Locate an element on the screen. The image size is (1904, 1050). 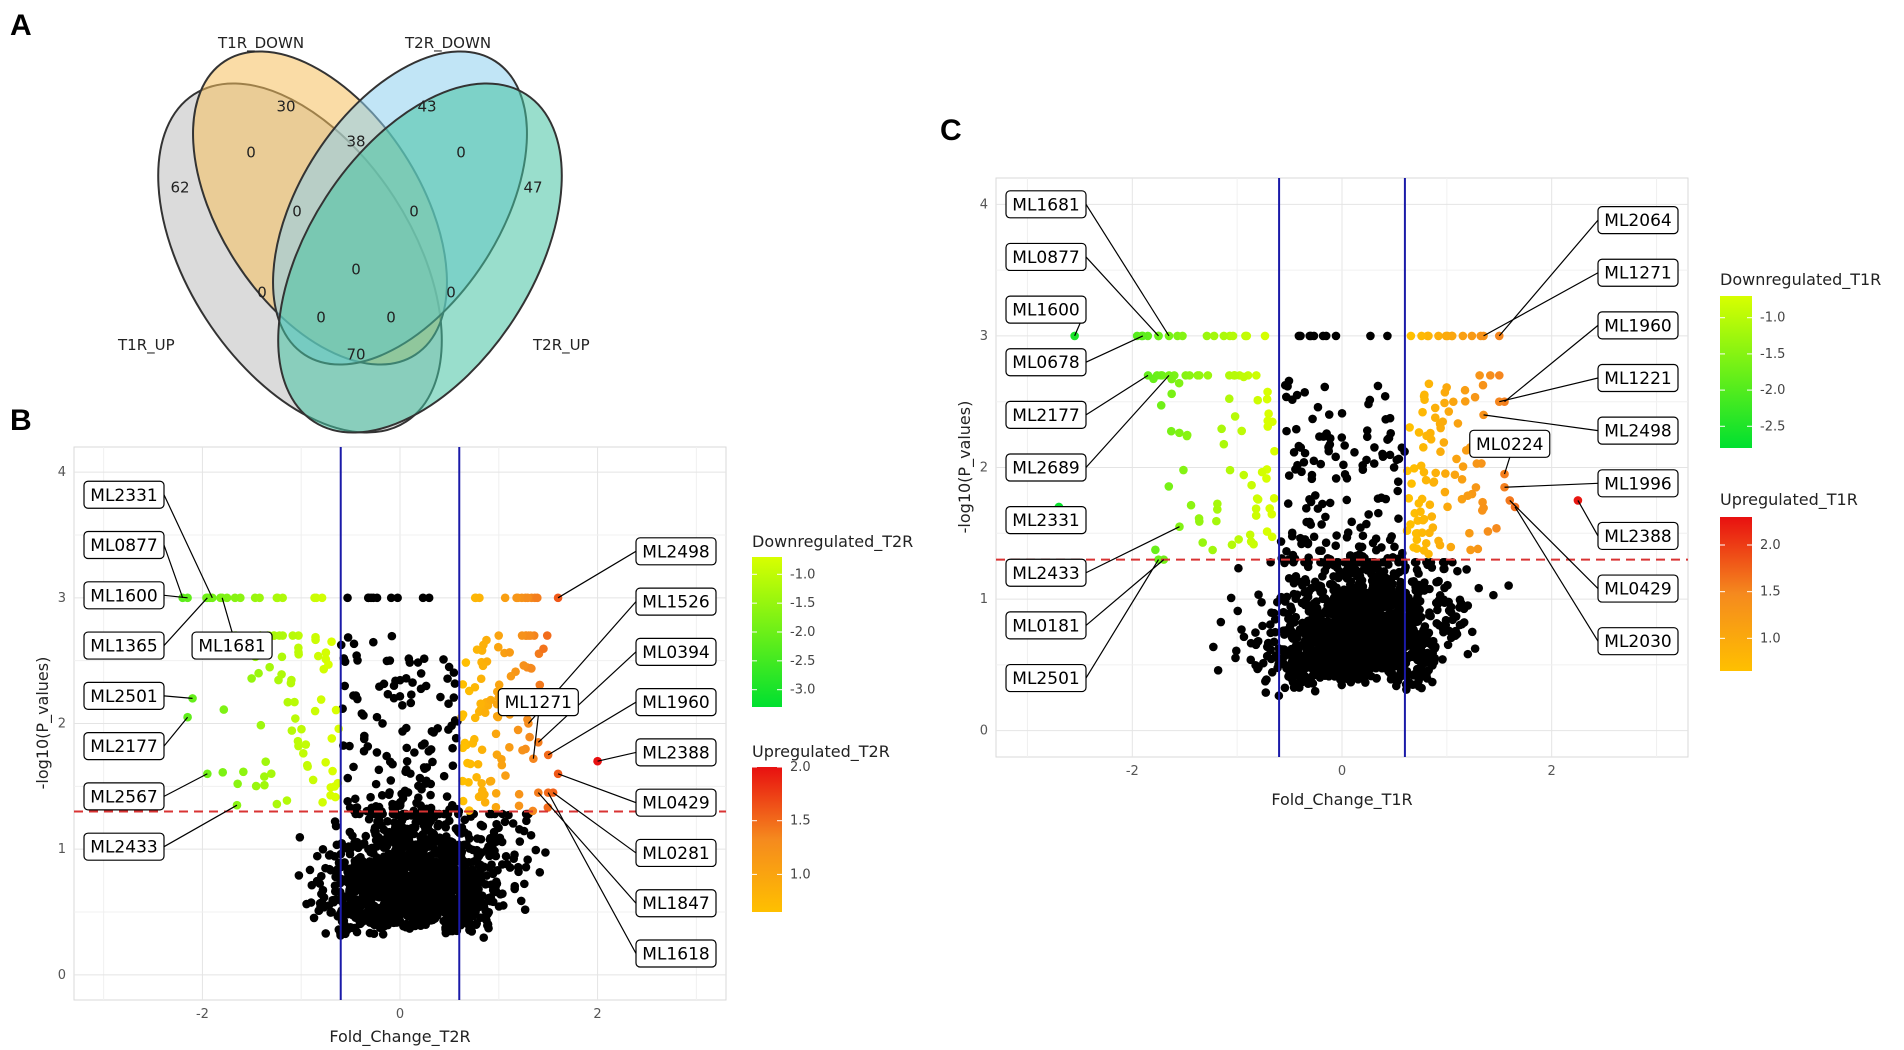
x-axis-title-b: Fold_Change_T2R is located at coordinates (399, 1037).